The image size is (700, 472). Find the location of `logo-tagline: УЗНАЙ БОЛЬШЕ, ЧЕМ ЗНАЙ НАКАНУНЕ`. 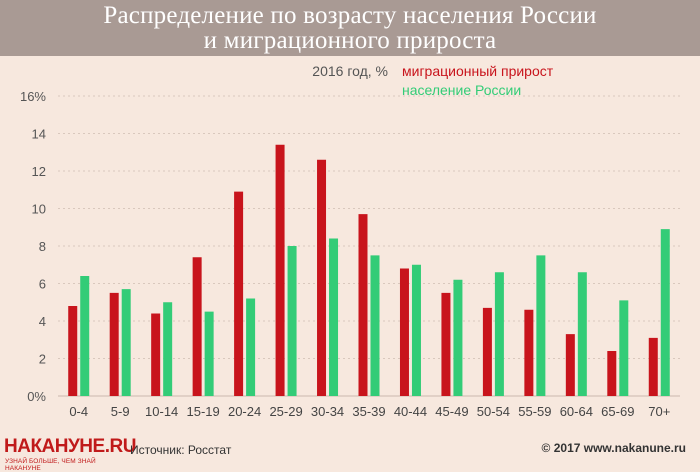

logo-tagline: УЗНАЙ БОЛЬШЕ, ЧЕМ ЗНАЙ НАКАНУНЕ is located at coordinates (50, 465).